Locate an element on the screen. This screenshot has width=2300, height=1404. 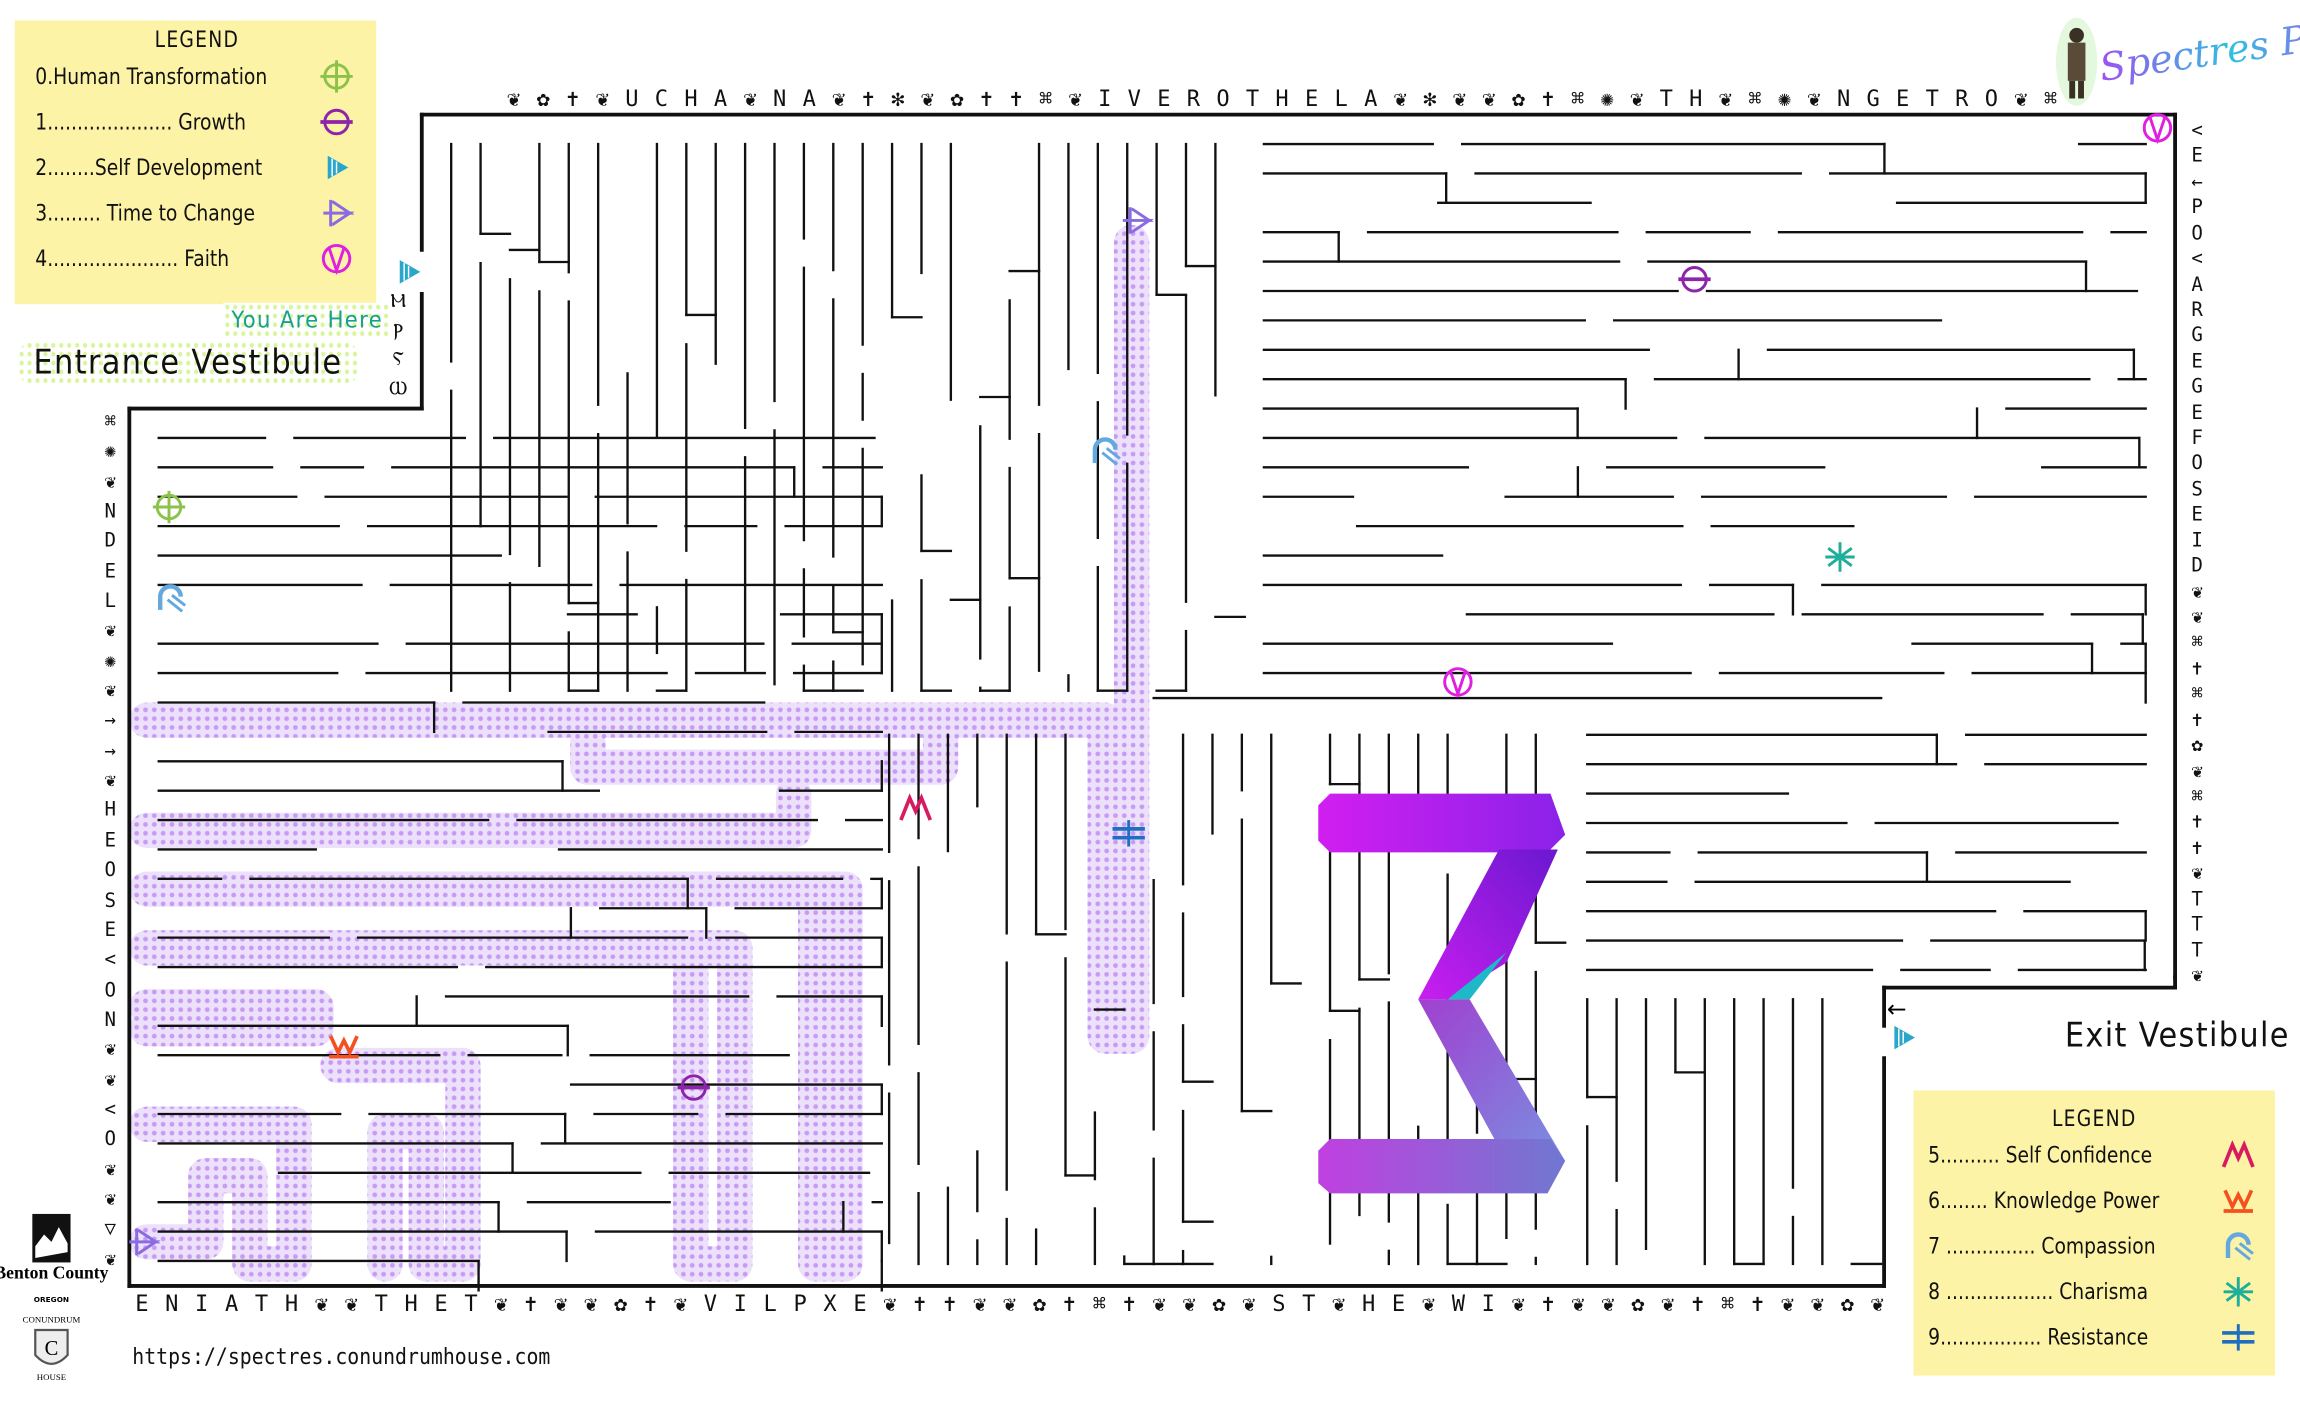
legend-item: 0.Human Transformation is located at coordinates (196, 76).